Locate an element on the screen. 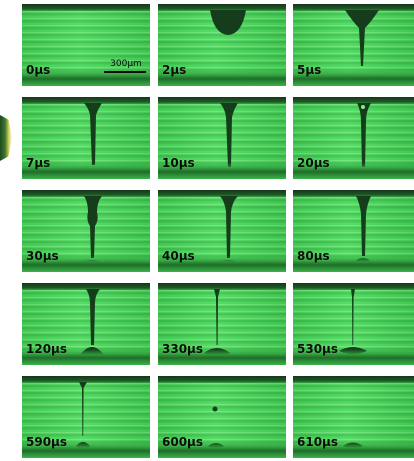  frame-80us: 80µs is located at coordinates (353, 231).